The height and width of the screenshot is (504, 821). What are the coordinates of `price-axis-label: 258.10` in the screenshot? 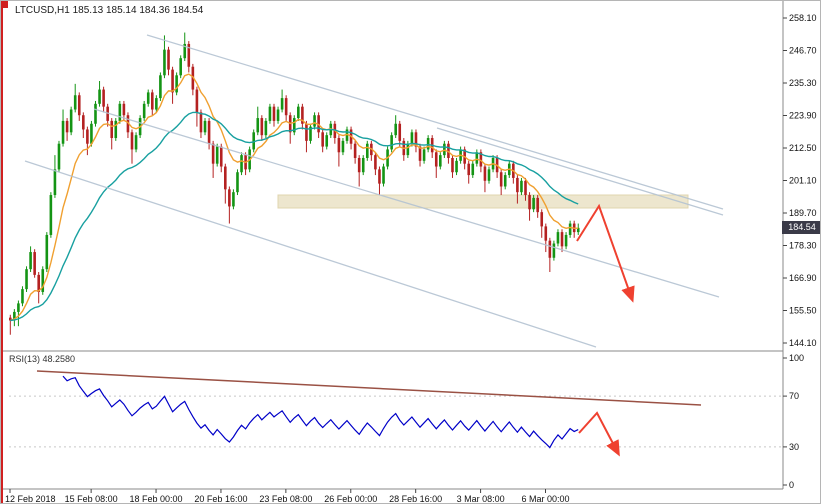 It's located at (803, 18).